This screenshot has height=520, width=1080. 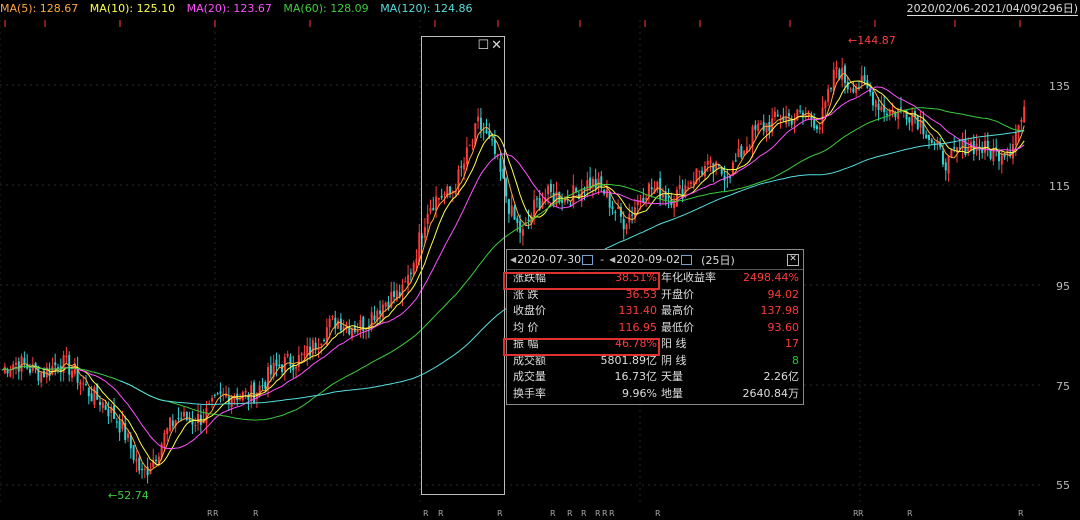 I want to click on date-range-label: 2020/02/06-2021/04/09(296日), so click(x=992, y=9).